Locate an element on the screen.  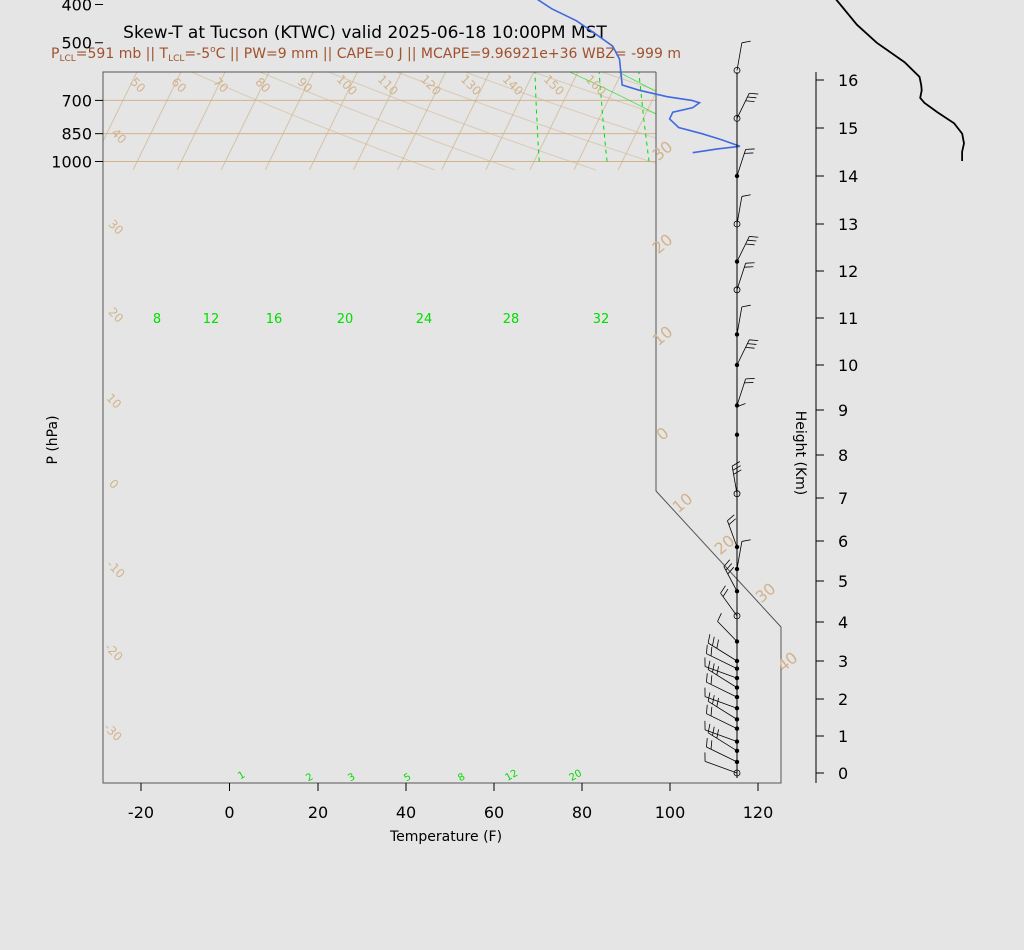
isotherm-label: 30 is located at coordinates (115, 227).